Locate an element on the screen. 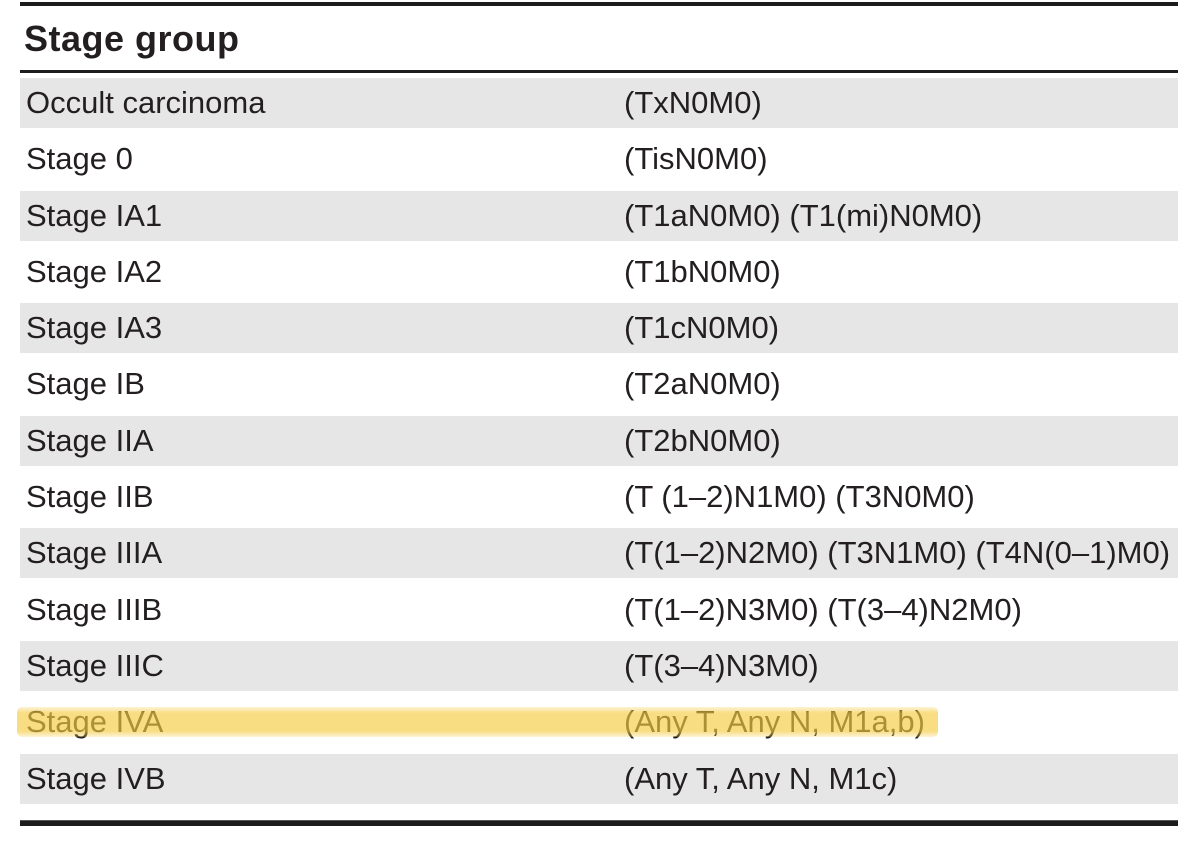  bottom-rule is located at coordinates (599, 822).